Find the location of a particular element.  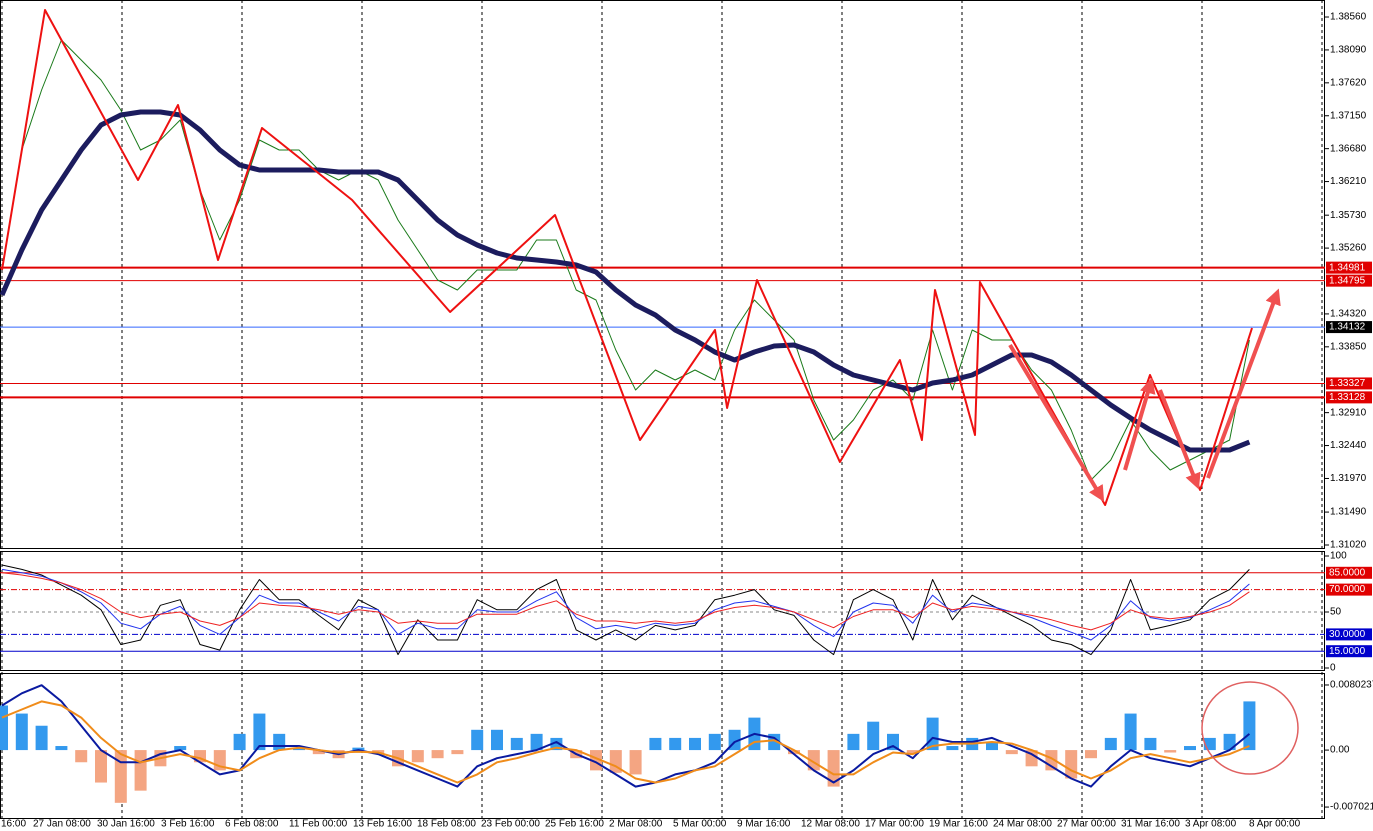

x-tick-label: 9 Mar 16:00 is located at coordinates (764, 824).